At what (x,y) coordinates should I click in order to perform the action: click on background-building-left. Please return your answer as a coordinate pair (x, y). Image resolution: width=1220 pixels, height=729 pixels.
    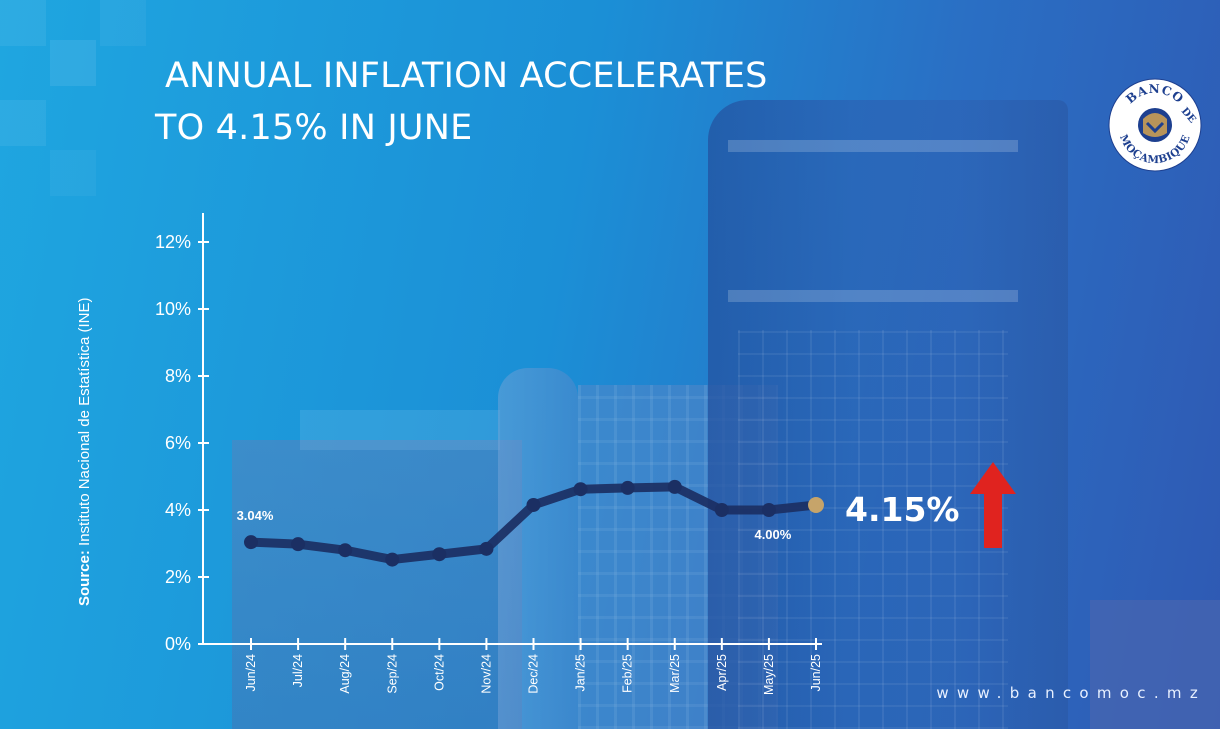
    Looking at the image, I should click on (377, 584).